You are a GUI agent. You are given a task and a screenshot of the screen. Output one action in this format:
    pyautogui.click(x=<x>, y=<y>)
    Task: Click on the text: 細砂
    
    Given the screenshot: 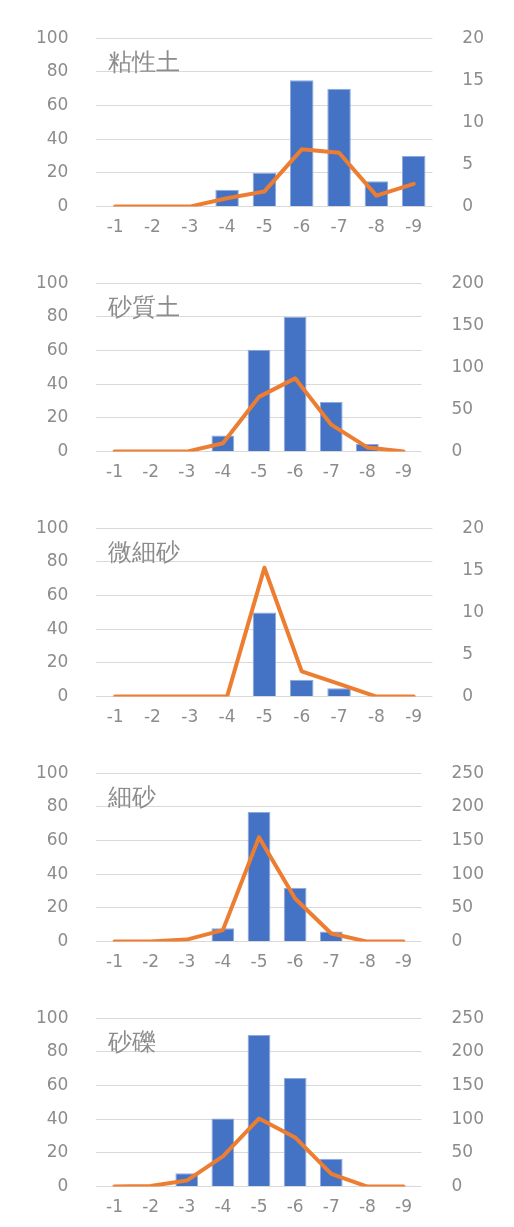 What is the action you would take?
    pyautogui.click(x=132, y=797)
    